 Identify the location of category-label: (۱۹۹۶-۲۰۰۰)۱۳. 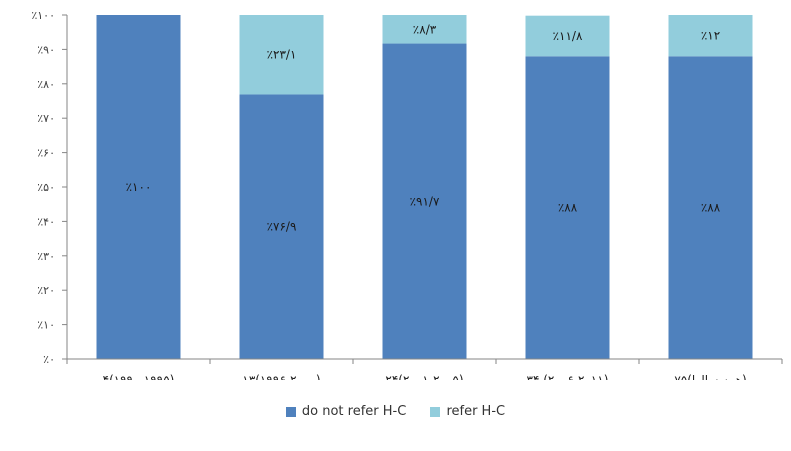
(281, 376).